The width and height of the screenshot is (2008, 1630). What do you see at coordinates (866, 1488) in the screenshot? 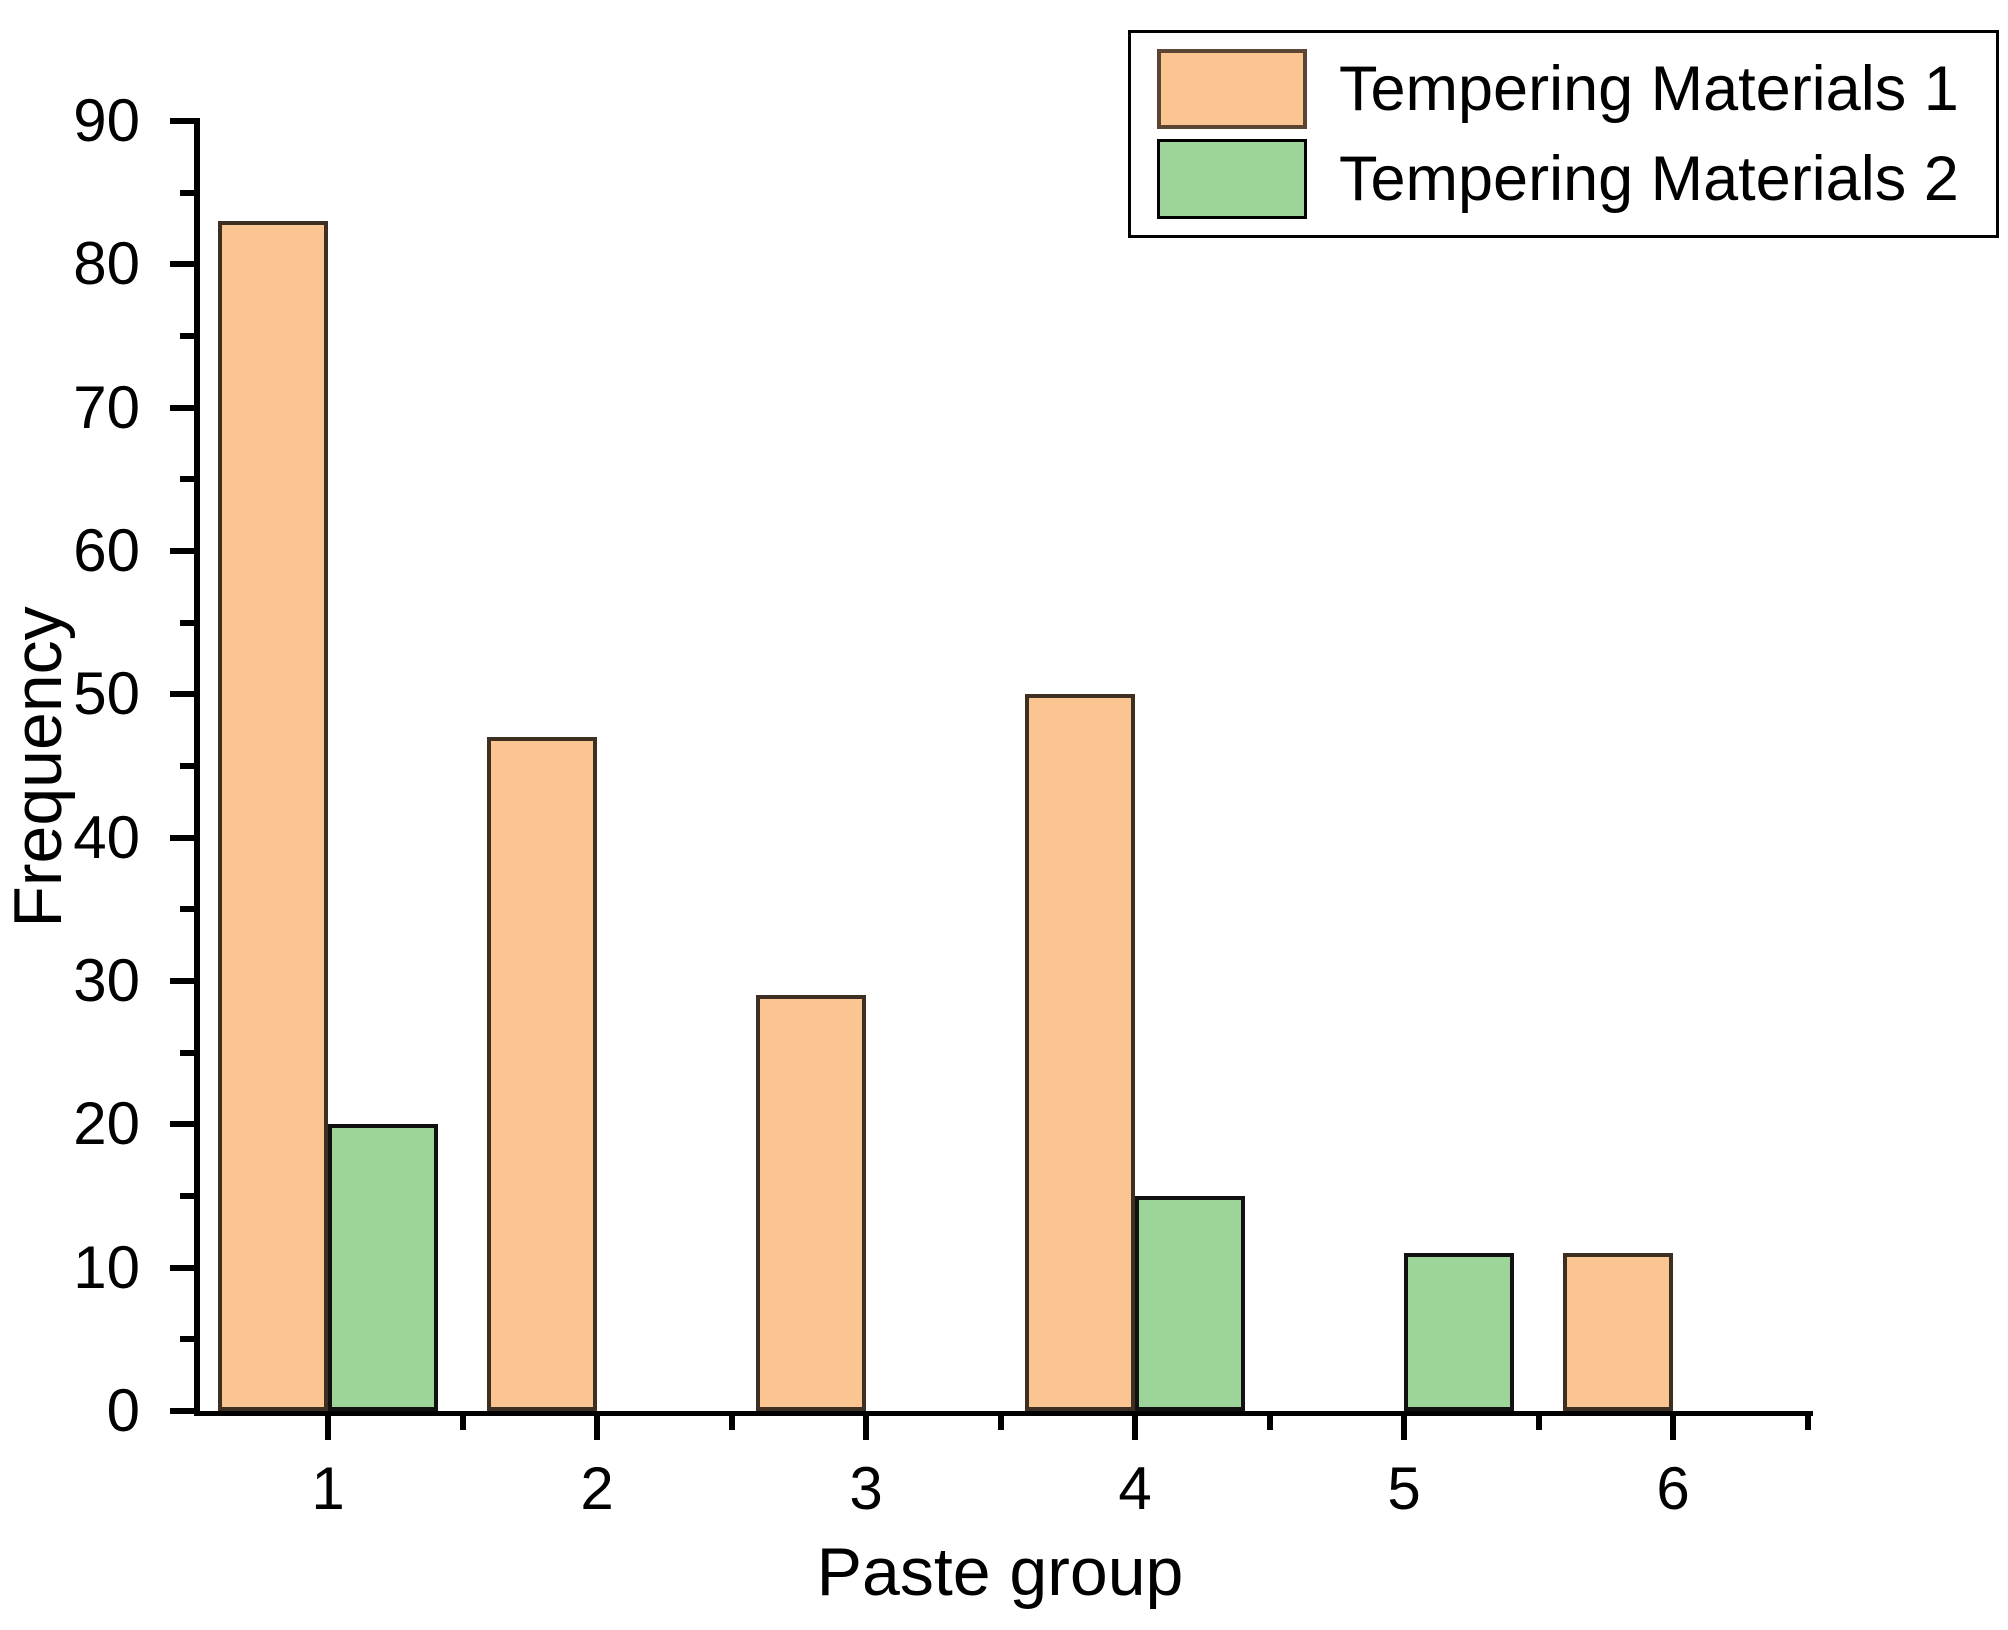
I see `x-tick-label: 3` at bounding box center [866, 1488].